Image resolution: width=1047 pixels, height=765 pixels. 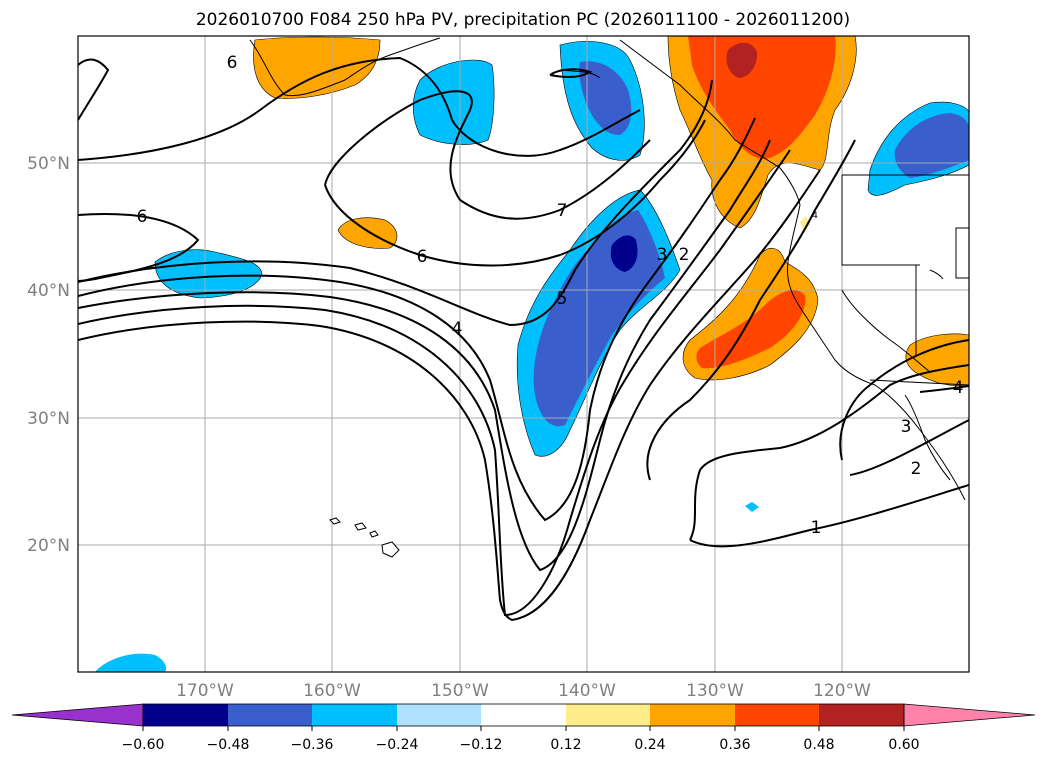 What do you see at coordinates (460, 691) in the screenshot?
I see `lon-label: 150°W` at bounding box center [460, 691].